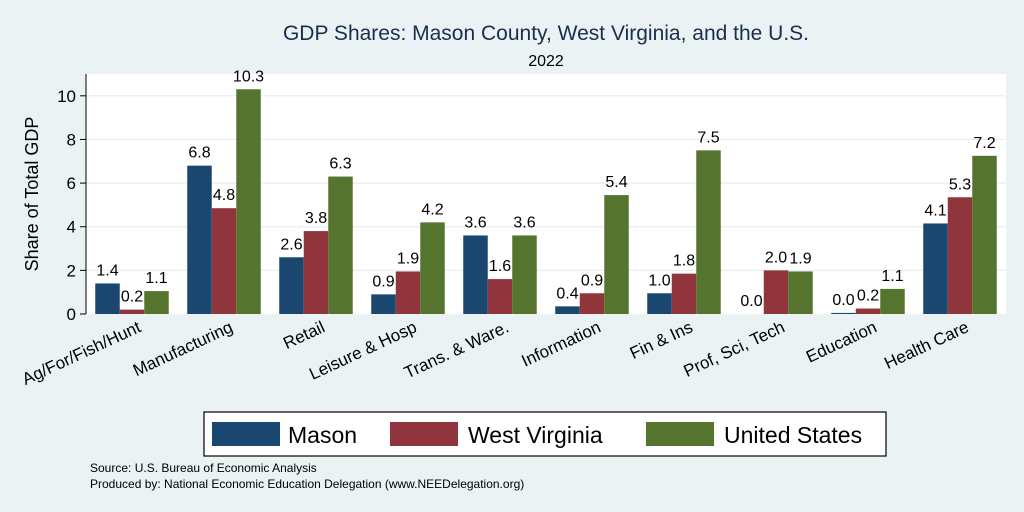 The height and width of the screenshot is (512, 1024). I want to click on value-label-mason: 3.6, so click(475, 222).